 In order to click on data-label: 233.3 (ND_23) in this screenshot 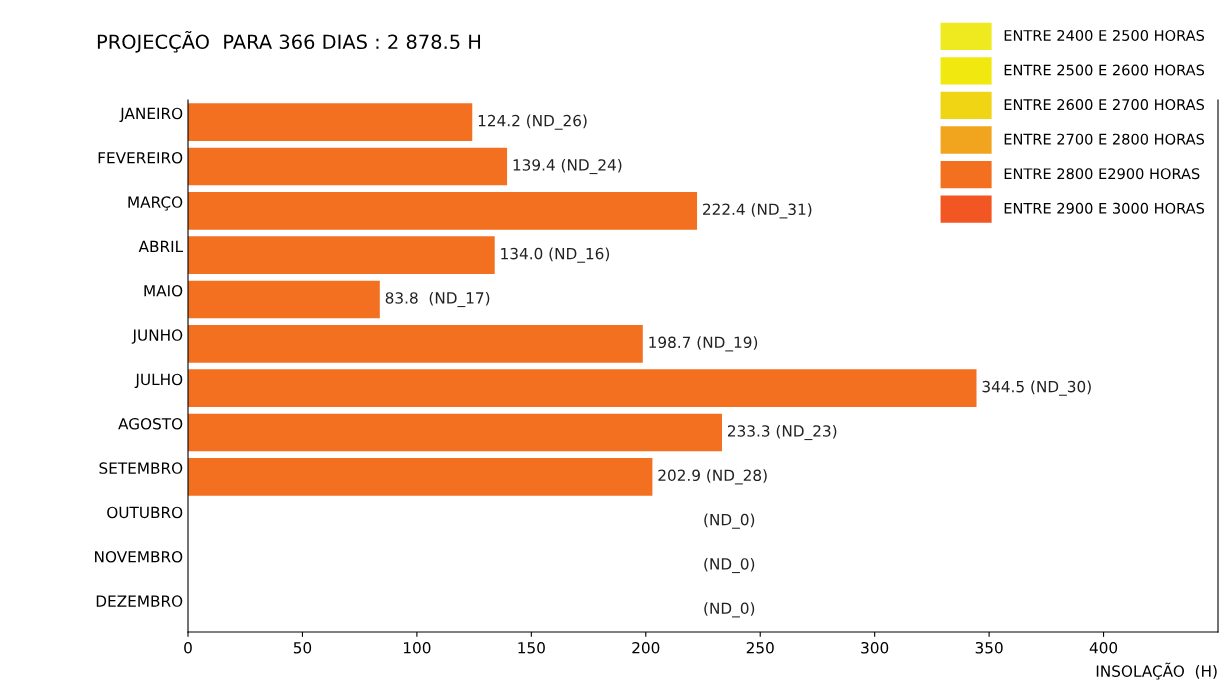, I will do `click(782, 432)`.